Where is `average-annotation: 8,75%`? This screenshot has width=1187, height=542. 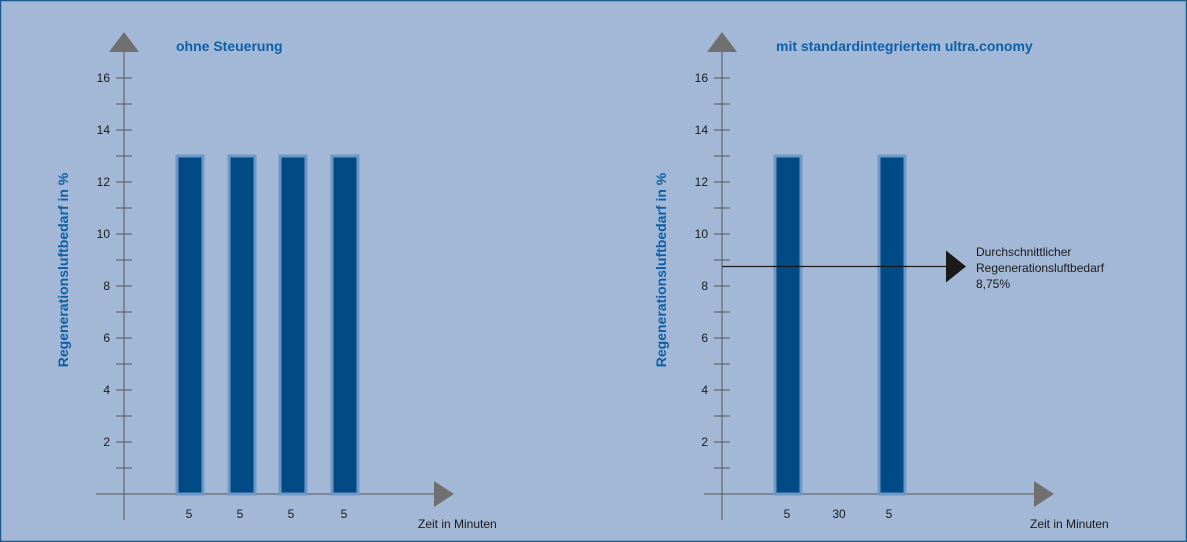 average-annotation: 8,75% is located at coordinates (993, 284).